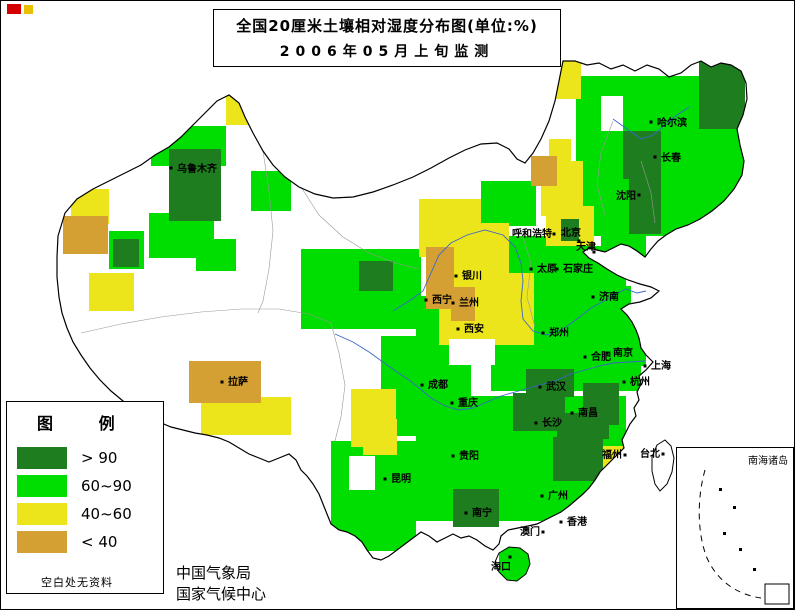  Describe the element at coordinates (663, 454) in the screenshot. I see `city-marker-台北` at that location.